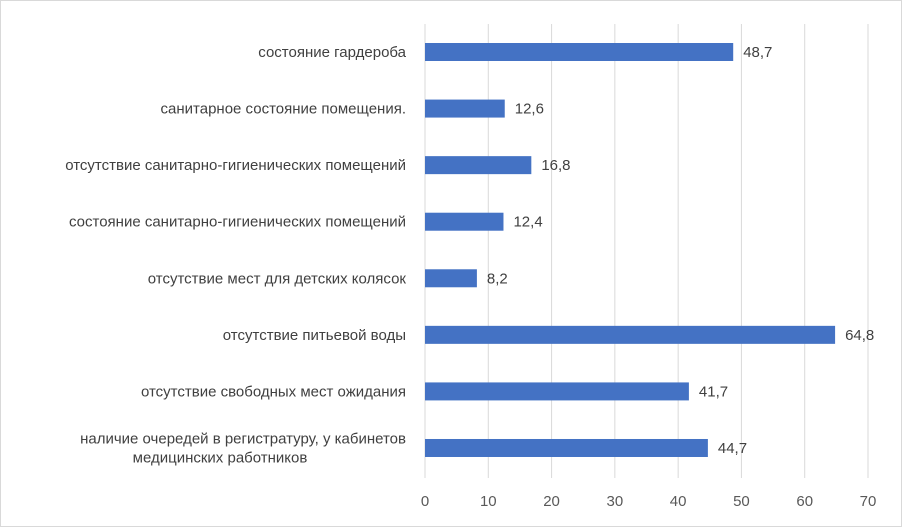 The height and width of the screenshot is (527, 902). I want to click on x-tick-label: 50, so click(741, 501).